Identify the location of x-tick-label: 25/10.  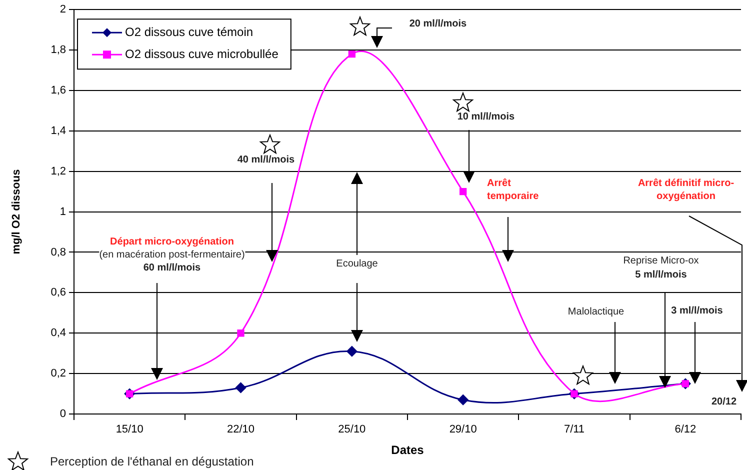
(352, 430).